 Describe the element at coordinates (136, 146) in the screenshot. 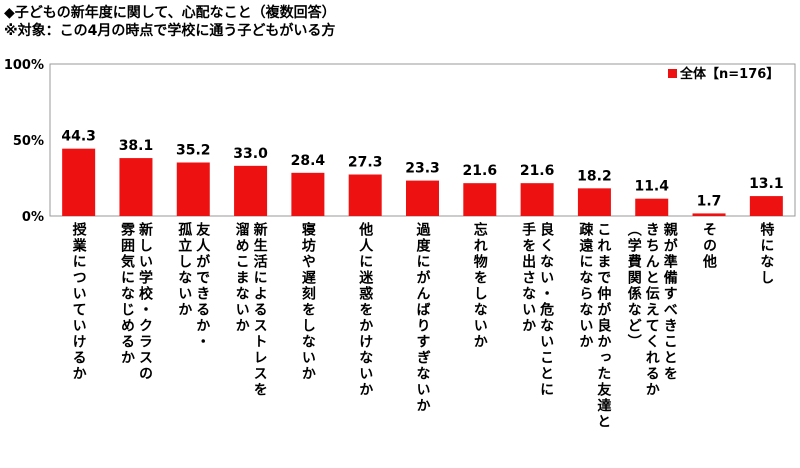

I see `data-label: 38.1` at that location.